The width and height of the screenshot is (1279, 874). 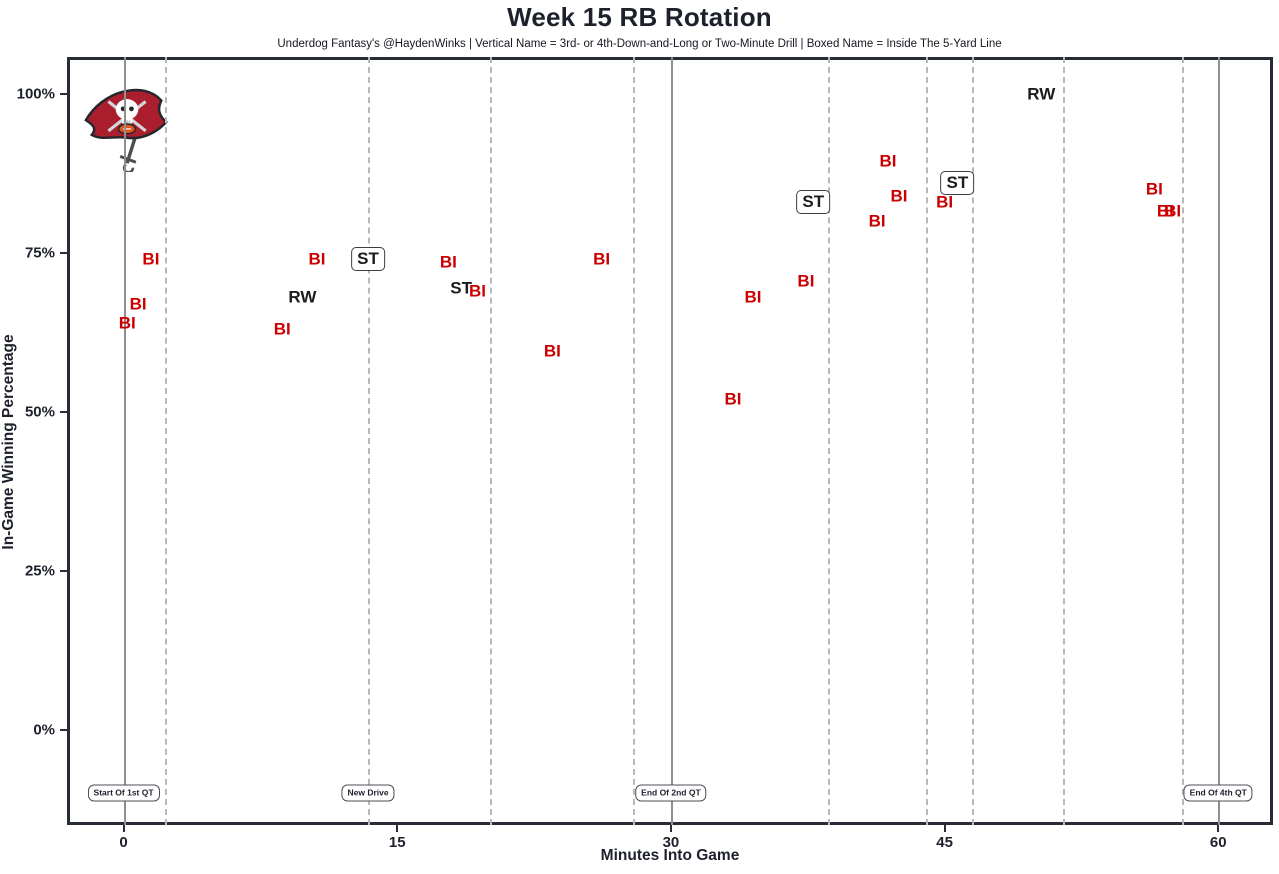 What do you see at coordinates (35, 94) in the screenshot?
I see `y-tick-label: 100%` at bounding box center [35, 94].